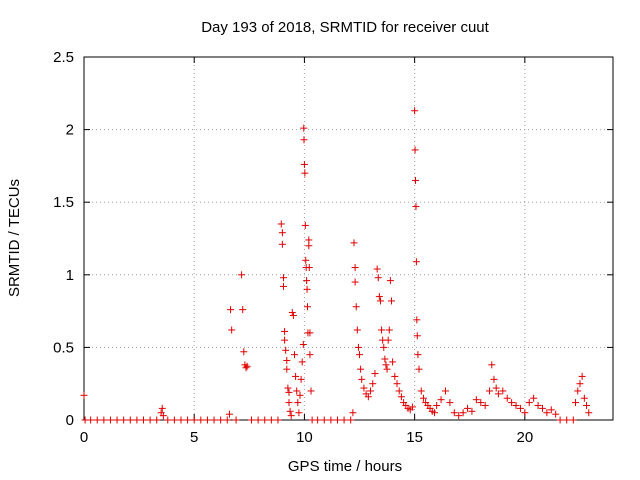  Describe the element at coordinates (345, 466) in the screenshot. I see `x-axis-label: GPS time / hours` at that location.